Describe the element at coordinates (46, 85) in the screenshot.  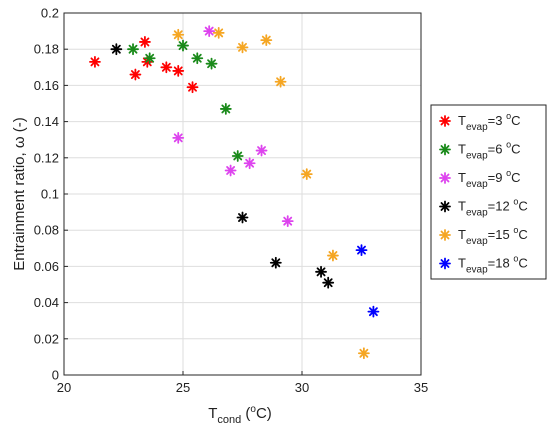
I see `y-tick-label: 0.16` at that location.